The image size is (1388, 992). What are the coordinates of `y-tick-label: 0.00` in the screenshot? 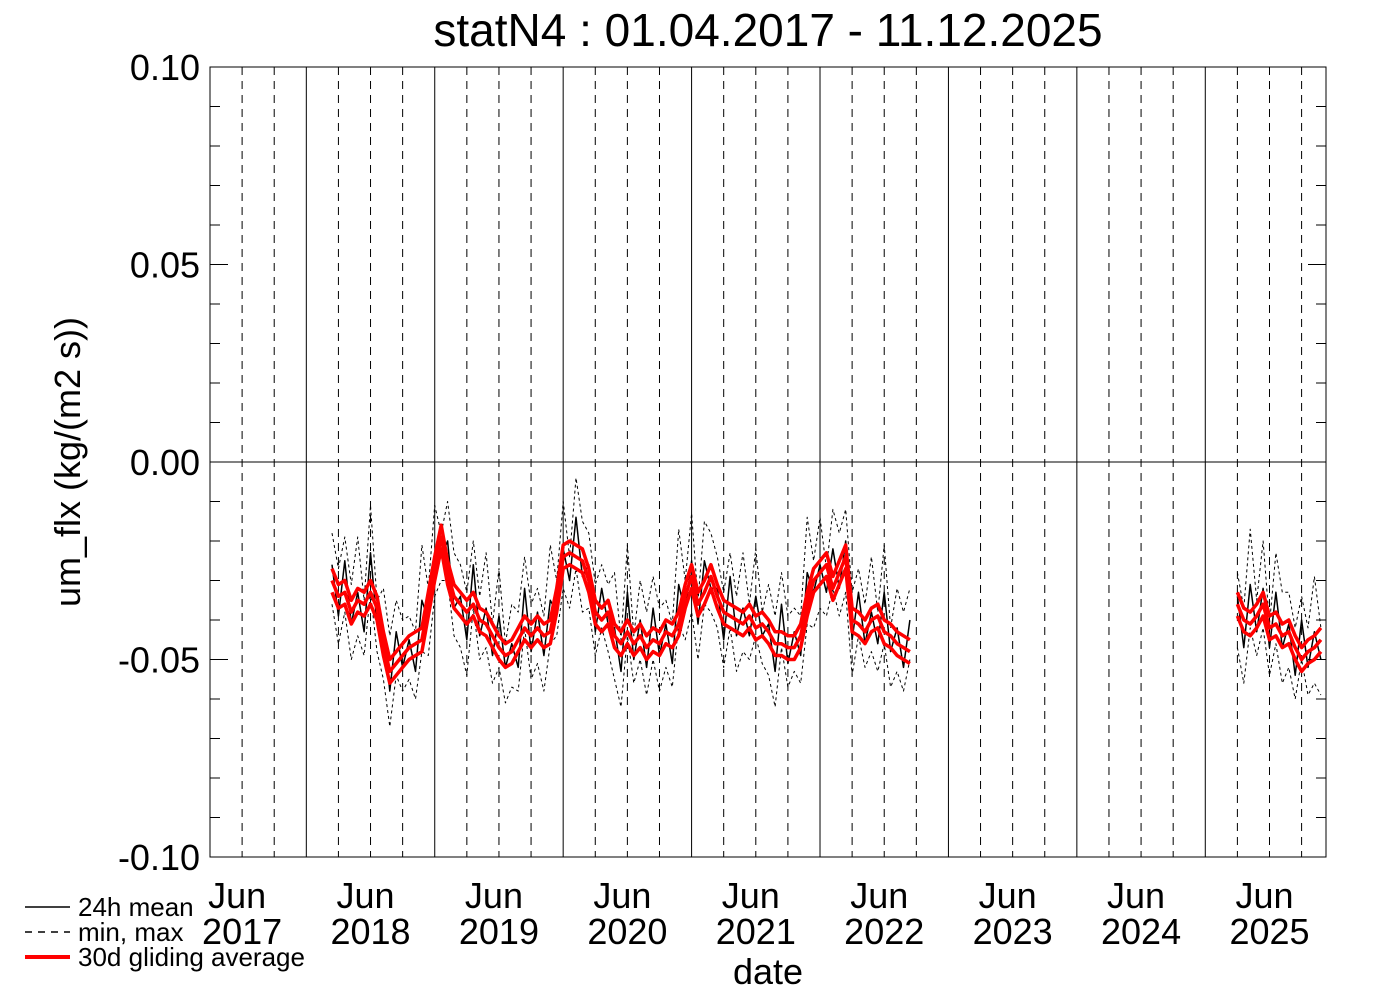 It's located at (165, 462).